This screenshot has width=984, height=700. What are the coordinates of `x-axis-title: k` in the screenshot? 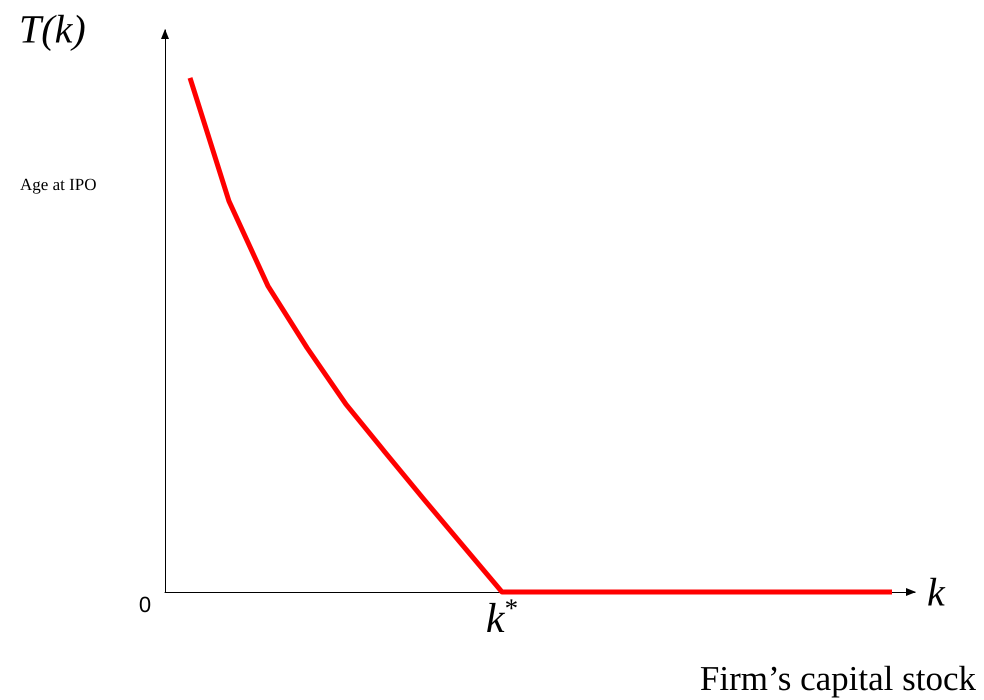 It's located at (936, 592).